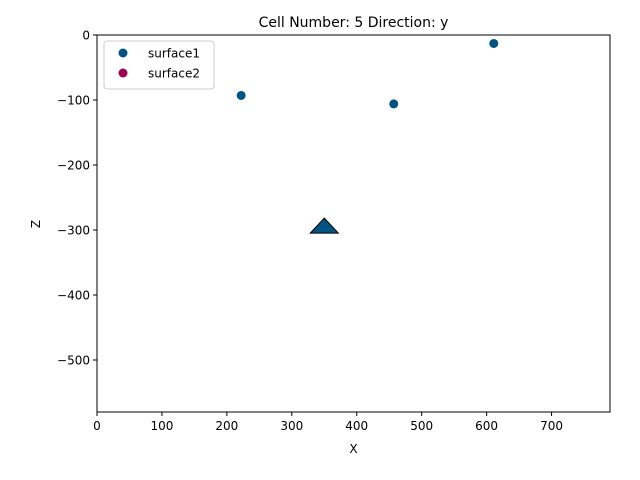 The image size is (640, 480). Describe the element at coordinates (123, 73) in the screenshot. I see `legend-marker-surface2` at that location.